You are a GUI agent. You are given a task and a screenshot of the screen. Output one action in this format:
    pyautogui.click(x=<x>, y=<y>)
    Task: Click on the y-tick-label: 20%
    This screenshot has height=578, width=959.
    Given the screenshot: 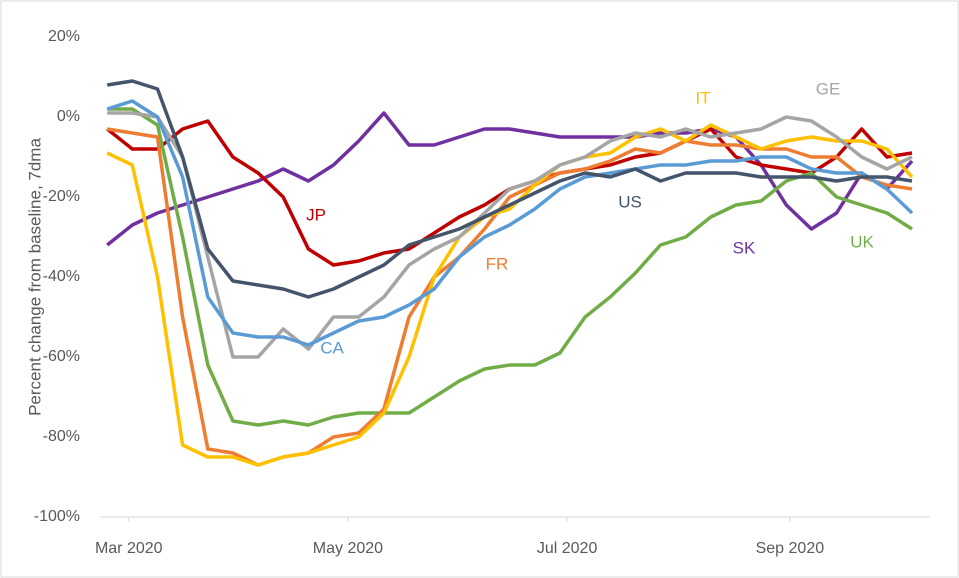 What is the action you would take?
    pyautogui.click(x=64, y=36)
    